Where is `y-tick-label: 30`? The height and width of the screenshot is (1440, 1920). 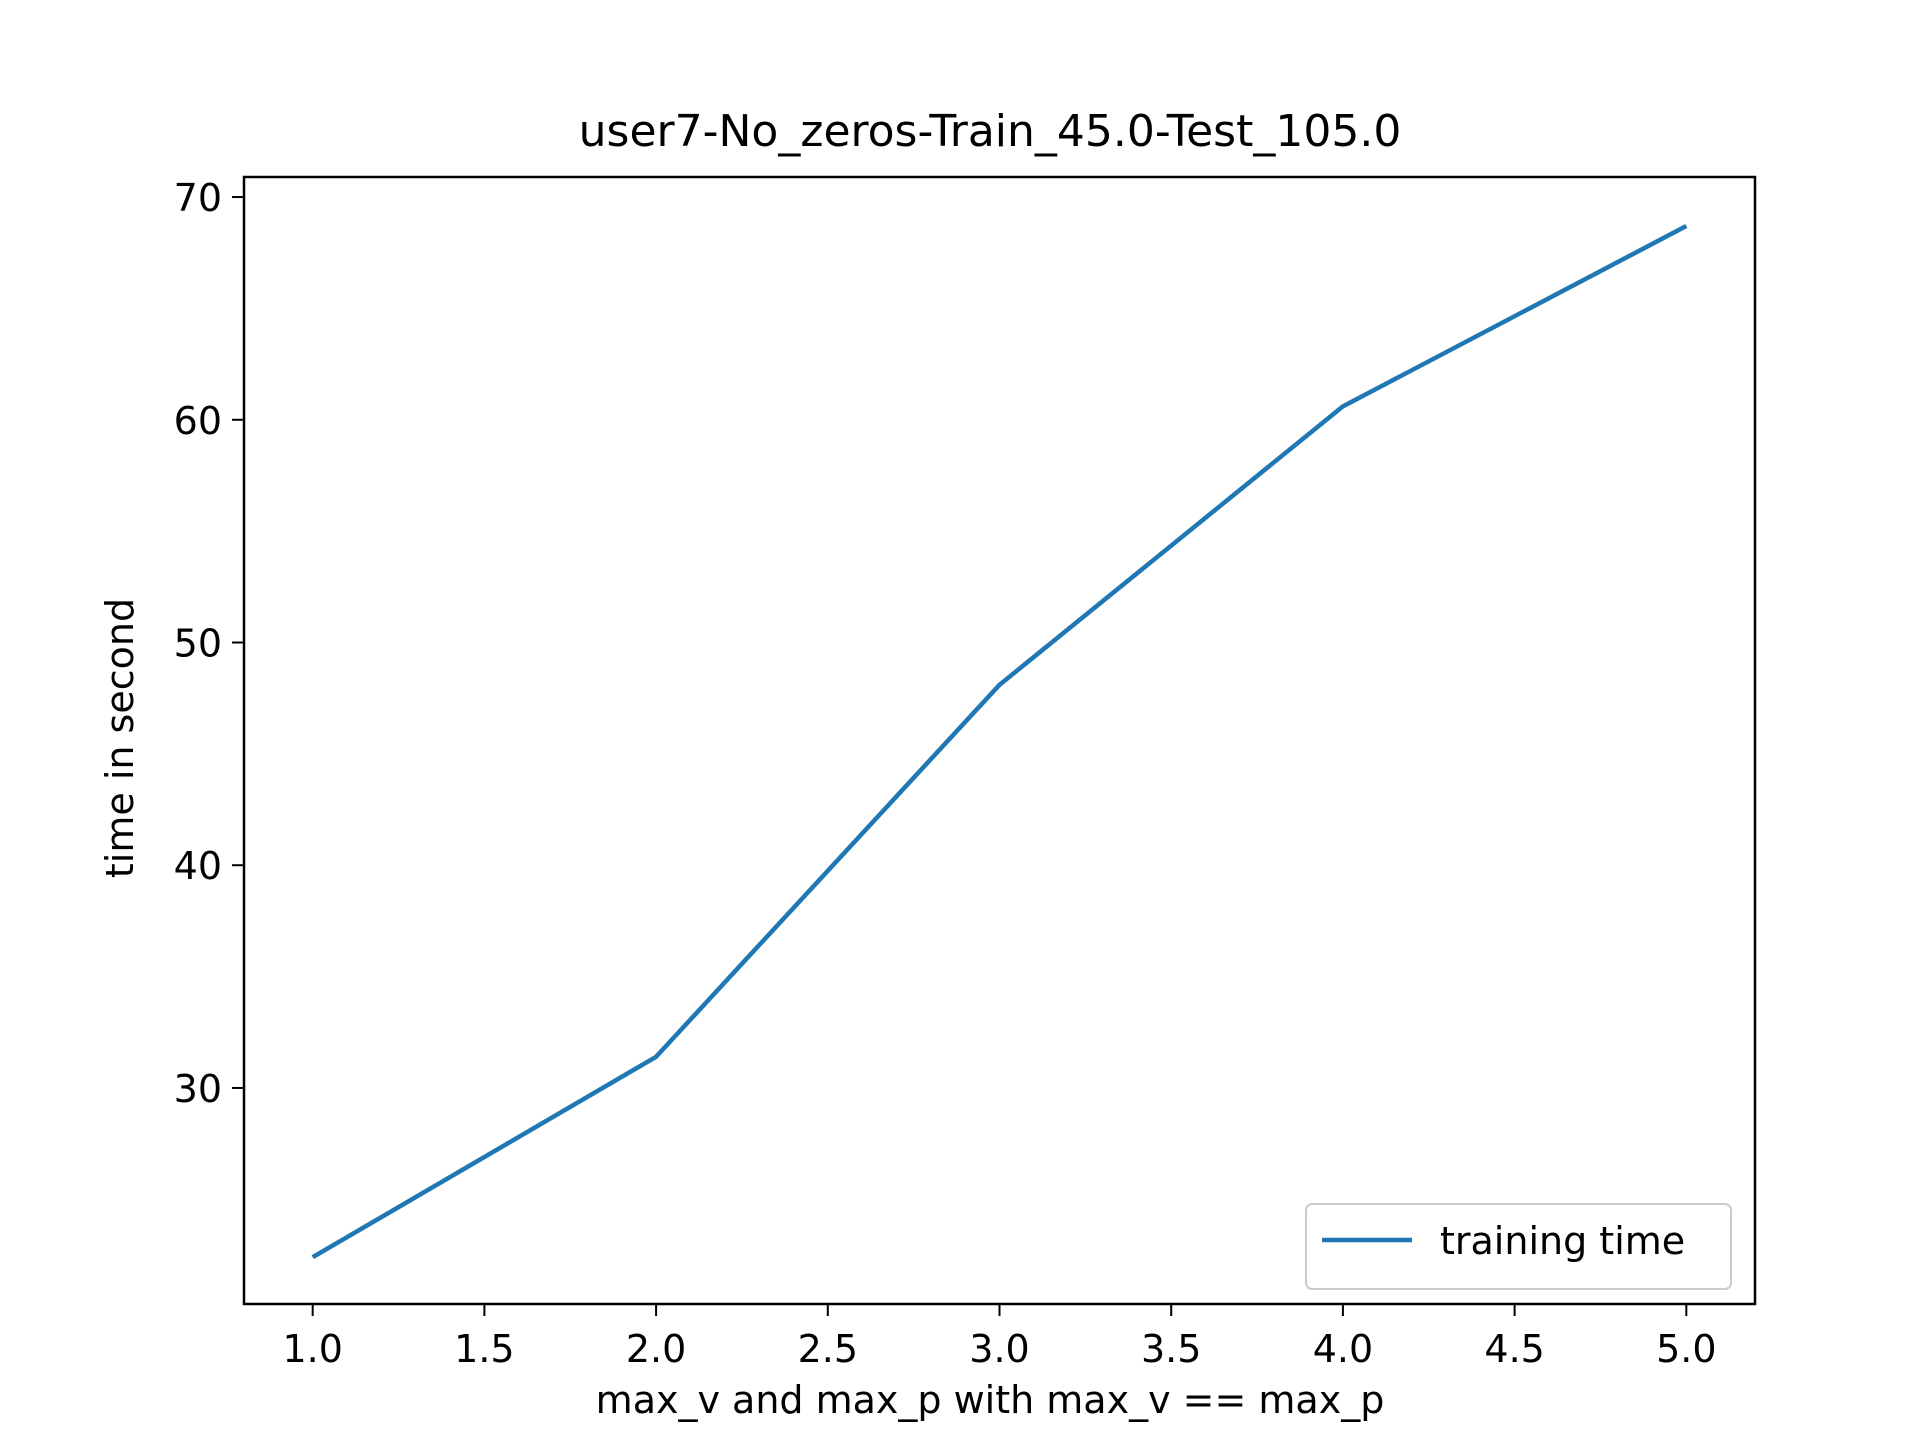
y-tick-label: 30 is located at coordinates (198, 1089).